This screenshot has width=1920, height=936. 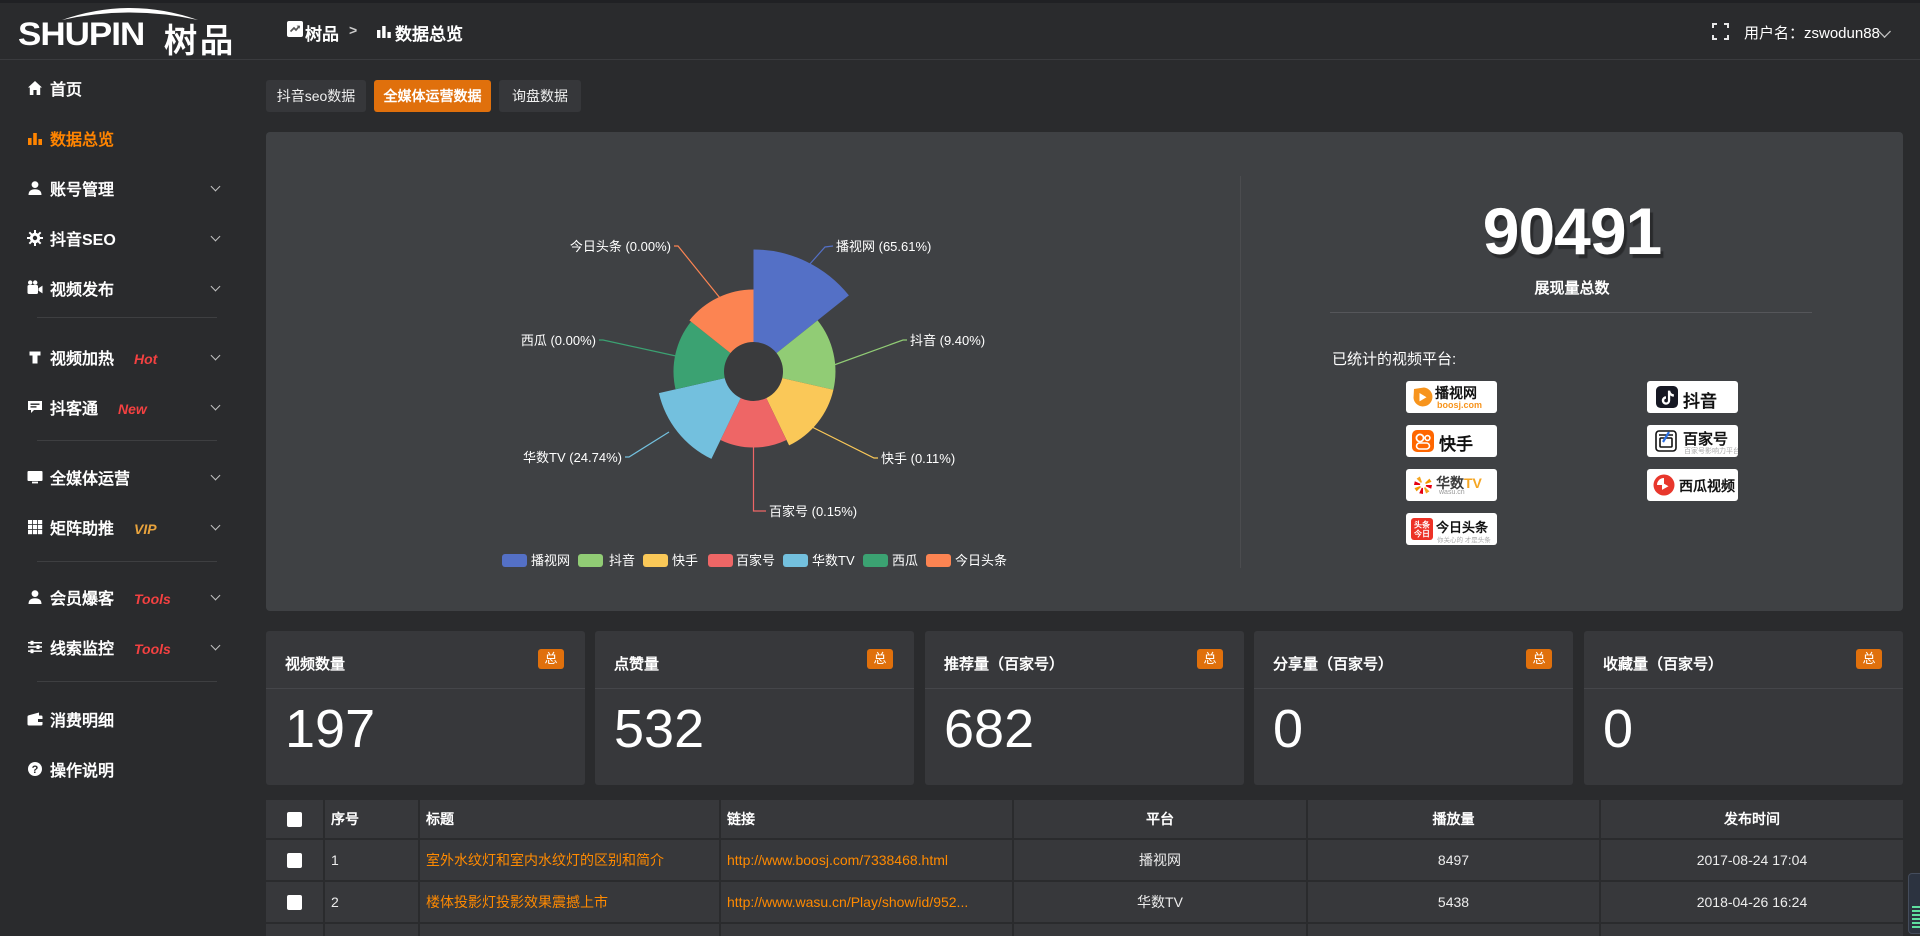 I want to click on svg-text: 抖音 (9.40%), so click(x=947, y=340).